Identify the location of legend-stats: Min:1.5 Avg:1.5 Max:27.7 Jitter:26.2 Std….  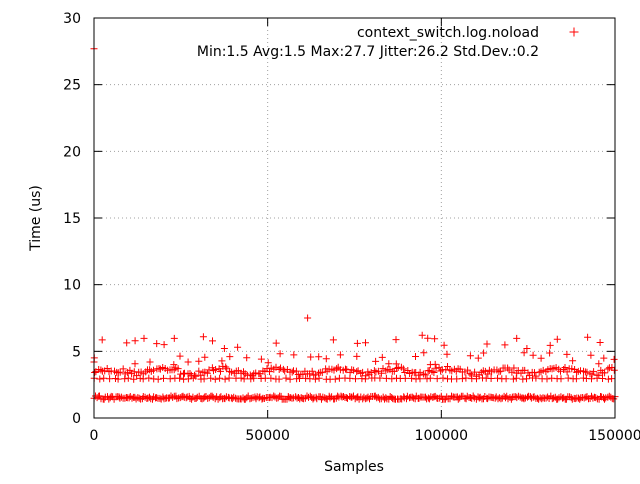
(368, 52).